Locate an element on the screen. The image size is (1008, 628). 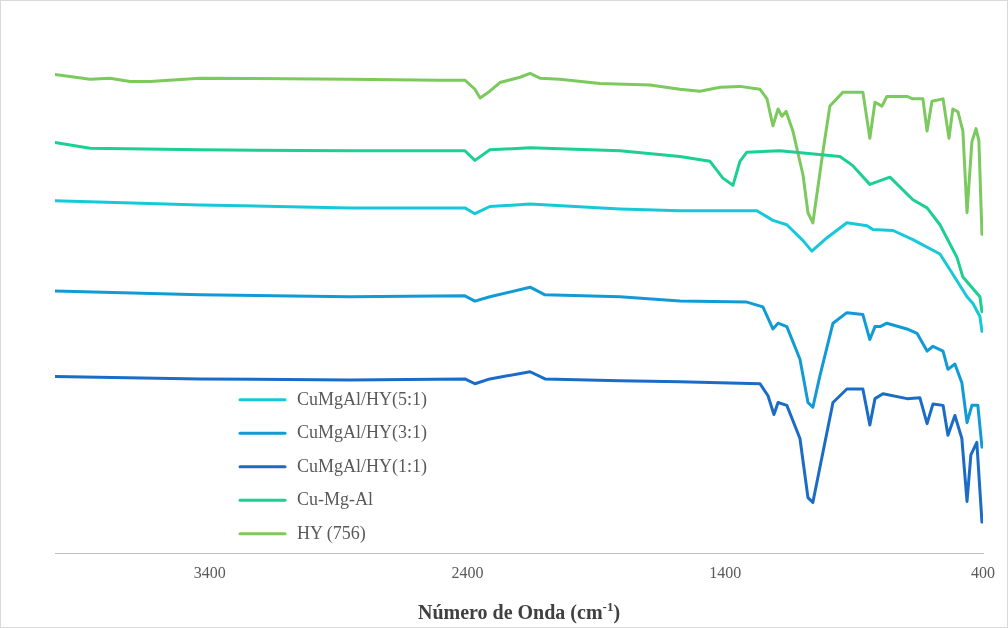
legend-label: CuMgAl/HY(1:1) is located at coordinates (362, 466).